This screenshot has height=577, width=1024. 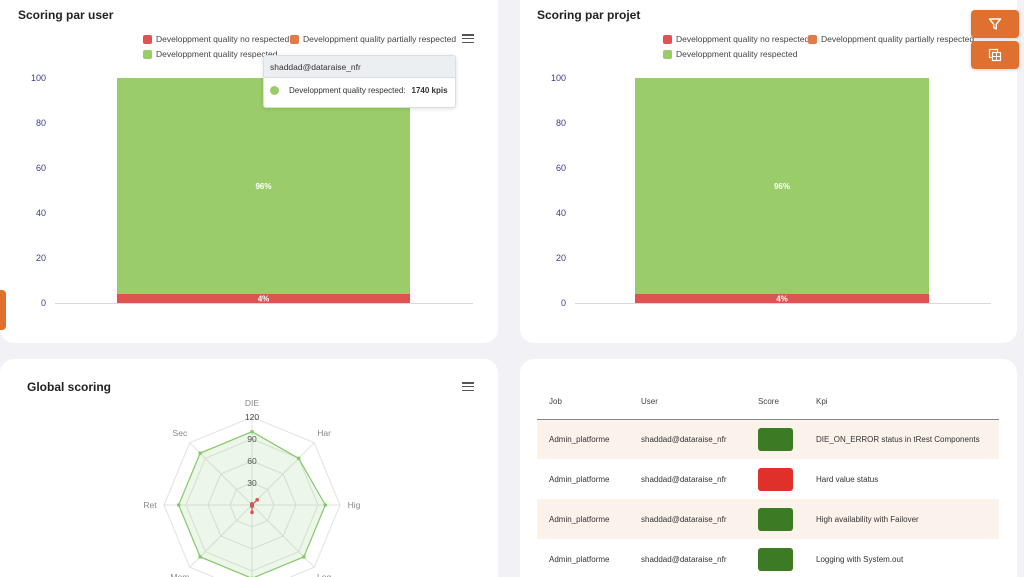 What do you see at coordinates (901, 402) in the screenshot?
I see `column-header-kpi: Kpi` at bounding box center [901, 402].